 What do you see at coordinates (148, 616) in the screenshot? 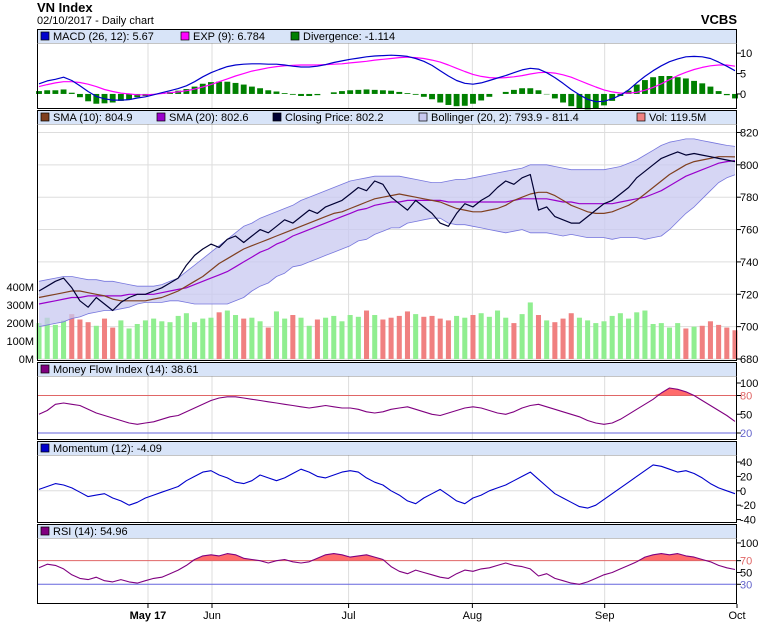
I see `x-tick-label-0: May 17` at bounding box center [148, 616].